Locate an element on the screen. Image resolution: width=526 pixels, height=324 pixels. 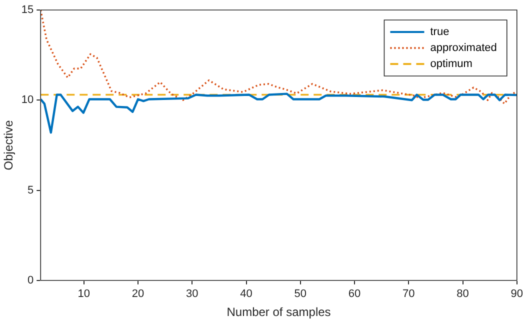
y-tick-label: 15 is located at coordinates (27, 10).